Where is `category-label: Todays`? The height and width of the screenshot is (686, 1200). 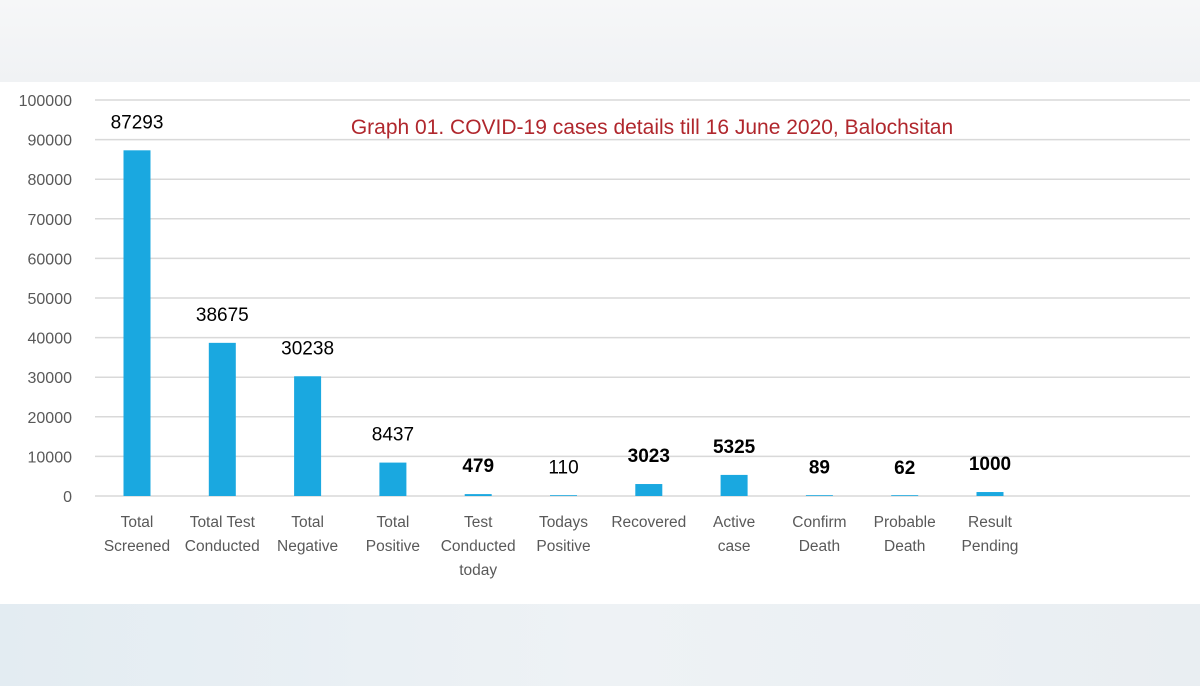 category-label: Todays is located at coordinates (563, 522).